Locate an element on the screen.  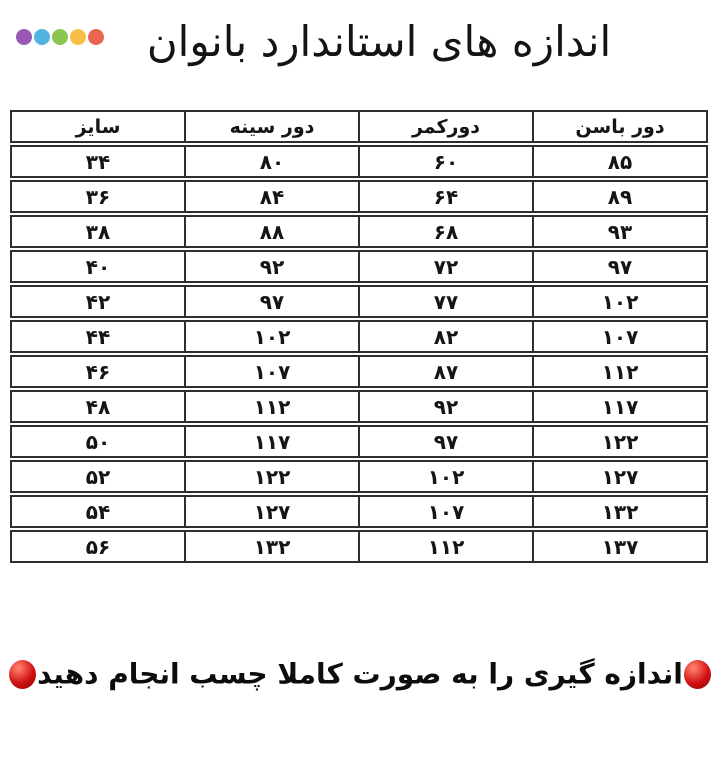
table-header-row: سایز دور سینه دورکمر دور باسن is located at coordinates (359, 126).